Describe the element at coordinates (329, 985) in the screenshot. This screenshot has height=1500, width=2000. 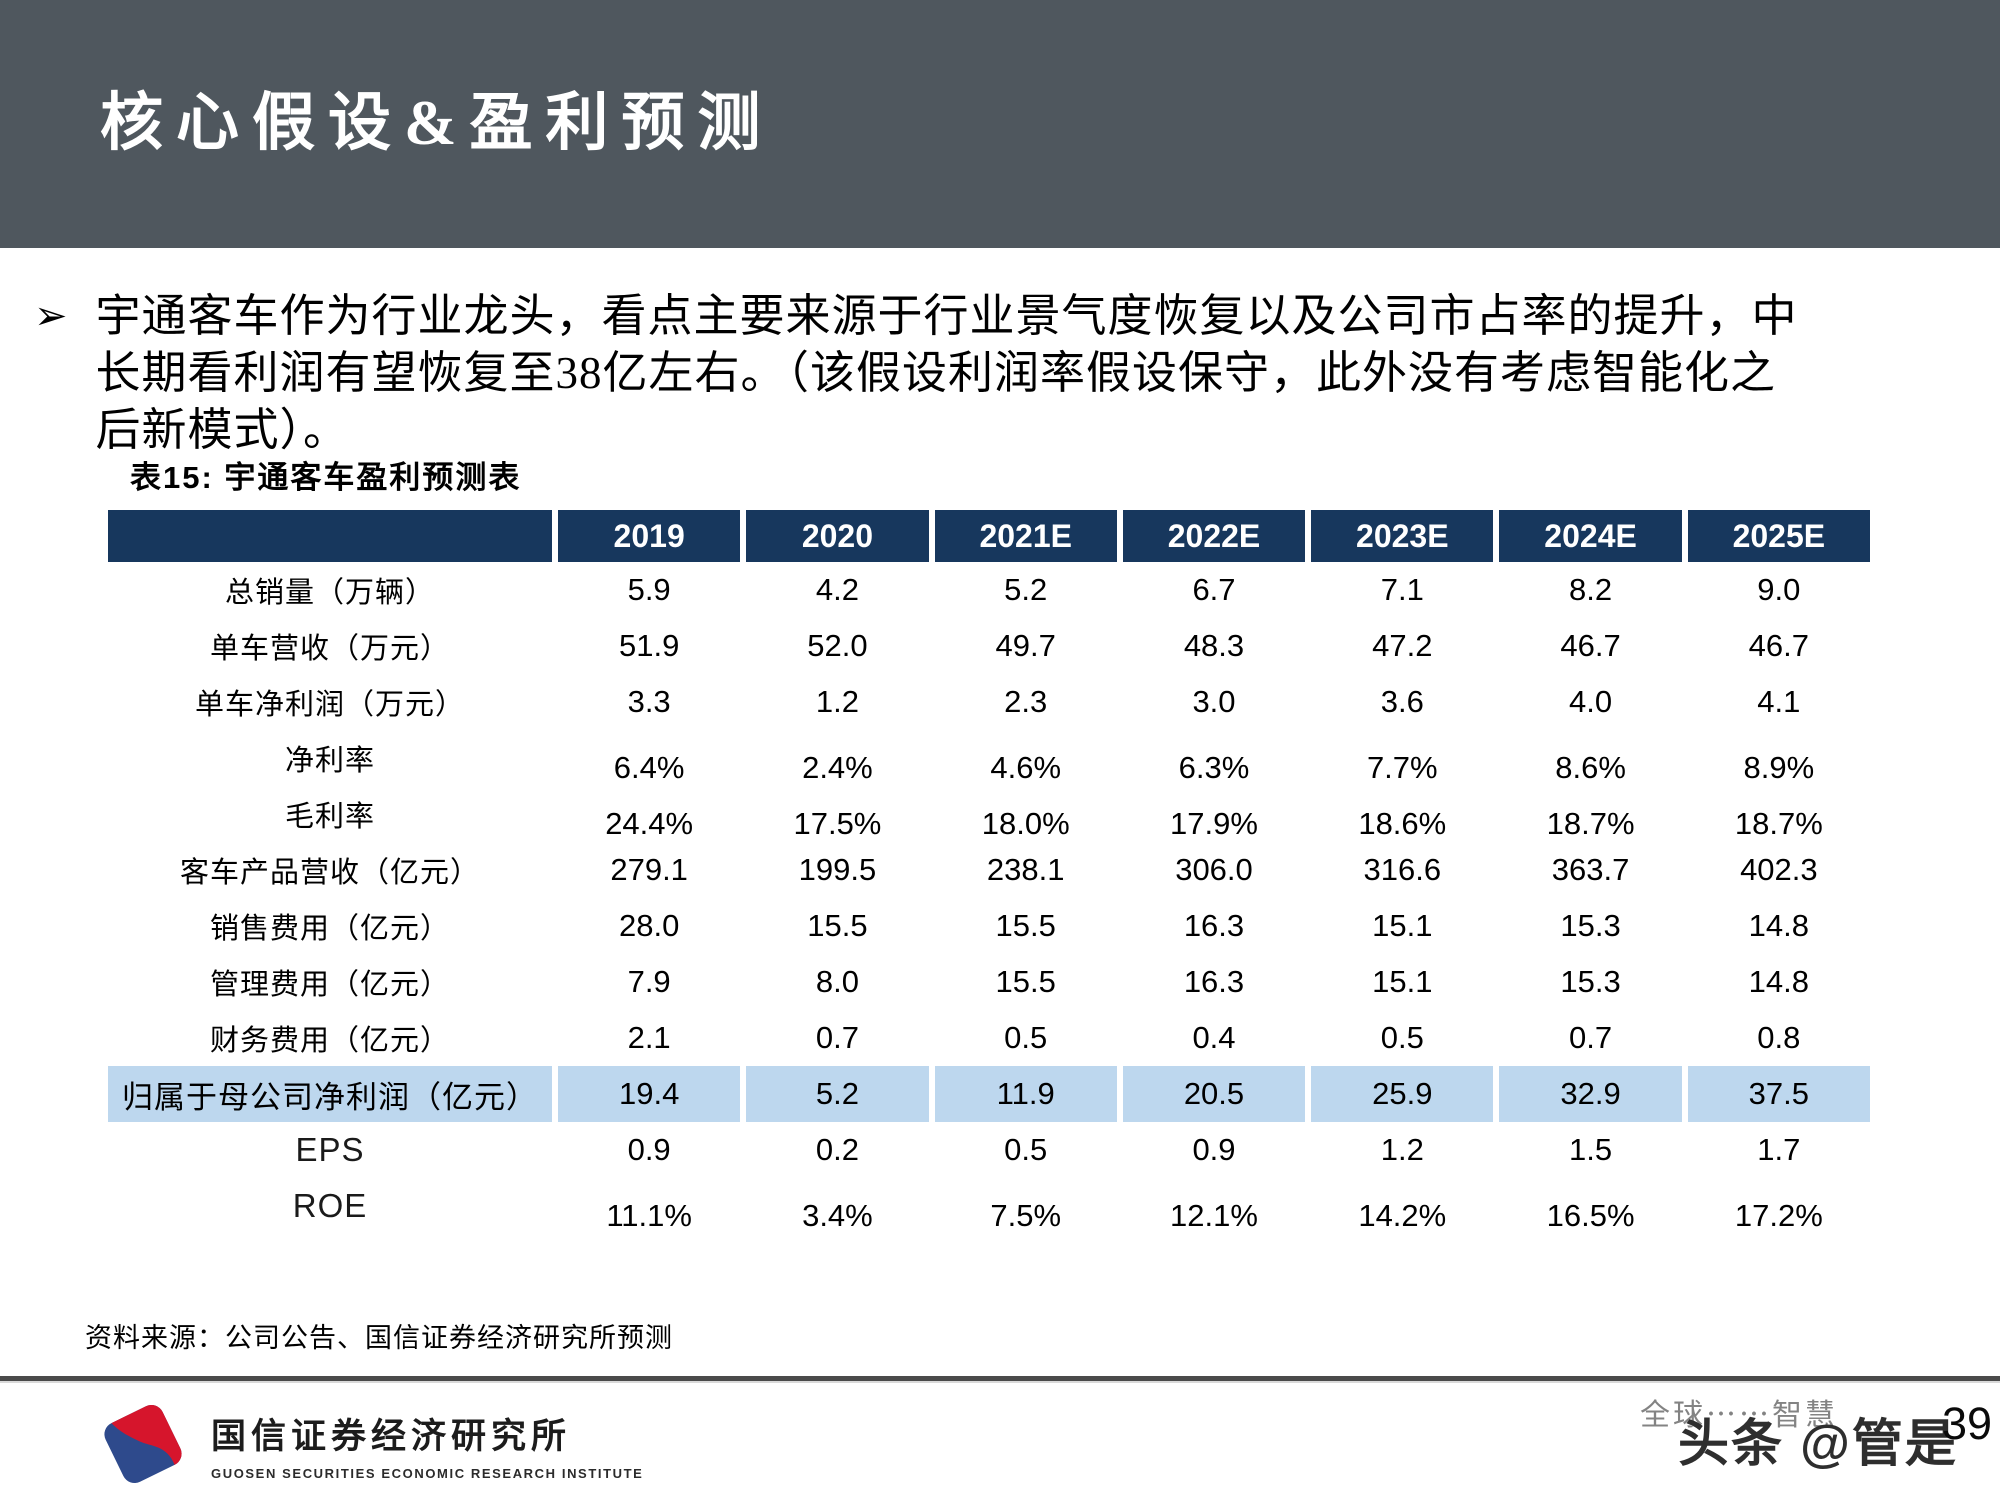
I see `row-label-cell: 管理费用（亿元）` at that location.